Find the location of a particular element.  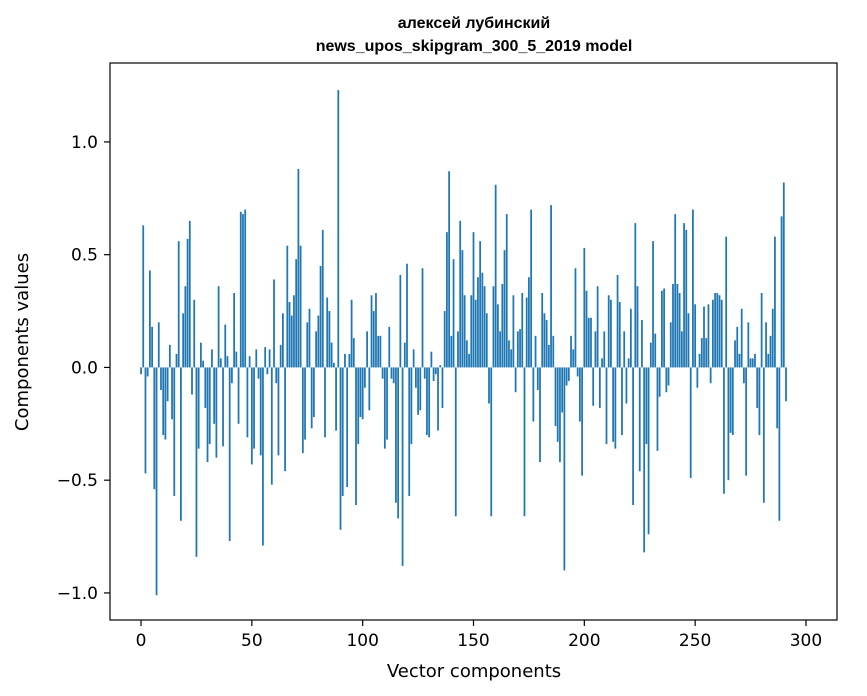

chart-title-line-1: алексей лубинский is located at coordinates (474, 23).